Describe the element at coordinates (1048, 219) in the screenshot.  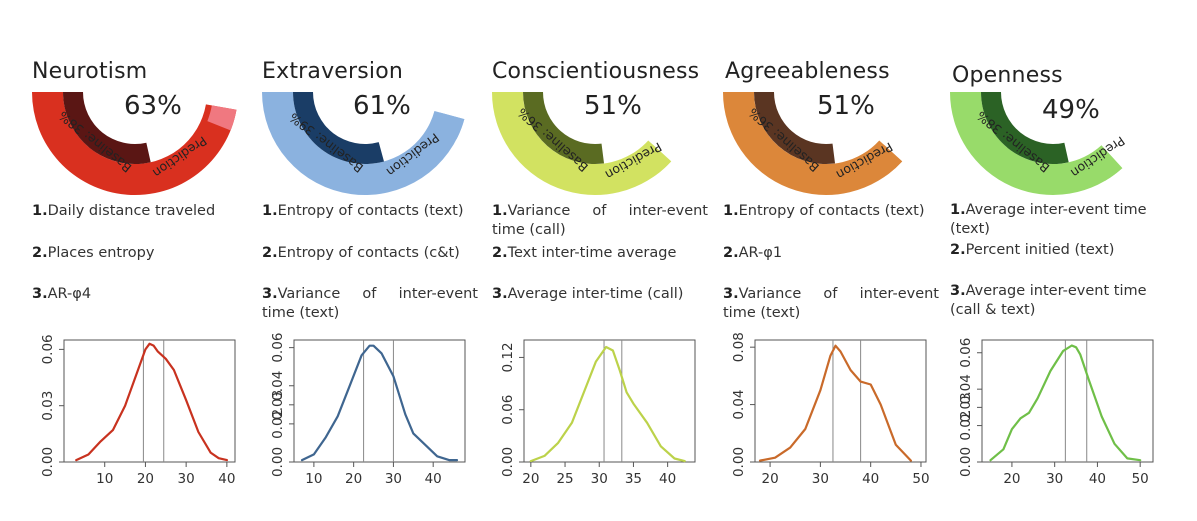
I see `feature-1: 1.Average inter-event time (text)` at that location.